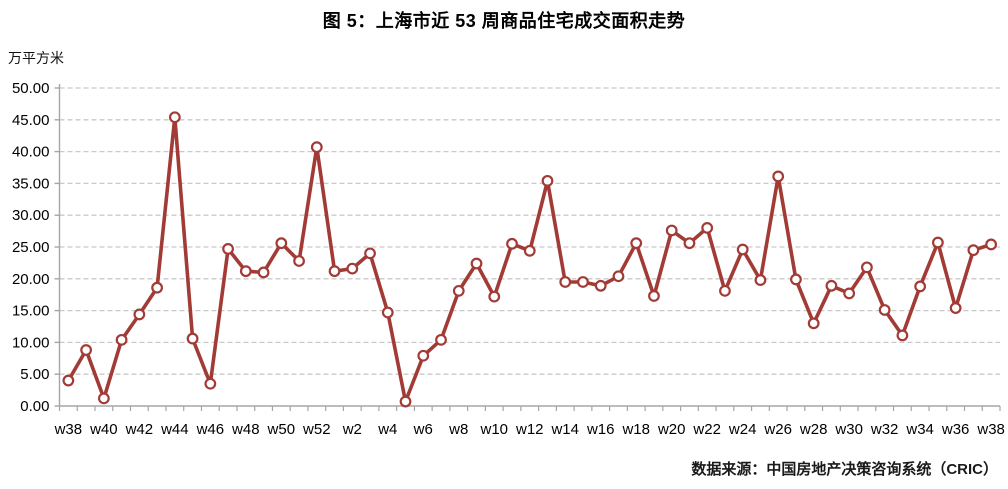  I want to click on x-tick-label: w24, so click(742, 429).